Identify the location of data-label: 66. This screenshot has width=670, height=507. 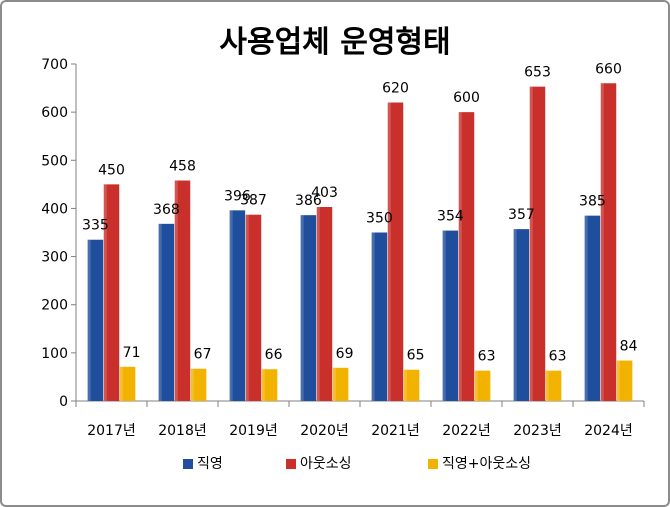
(274, 355).